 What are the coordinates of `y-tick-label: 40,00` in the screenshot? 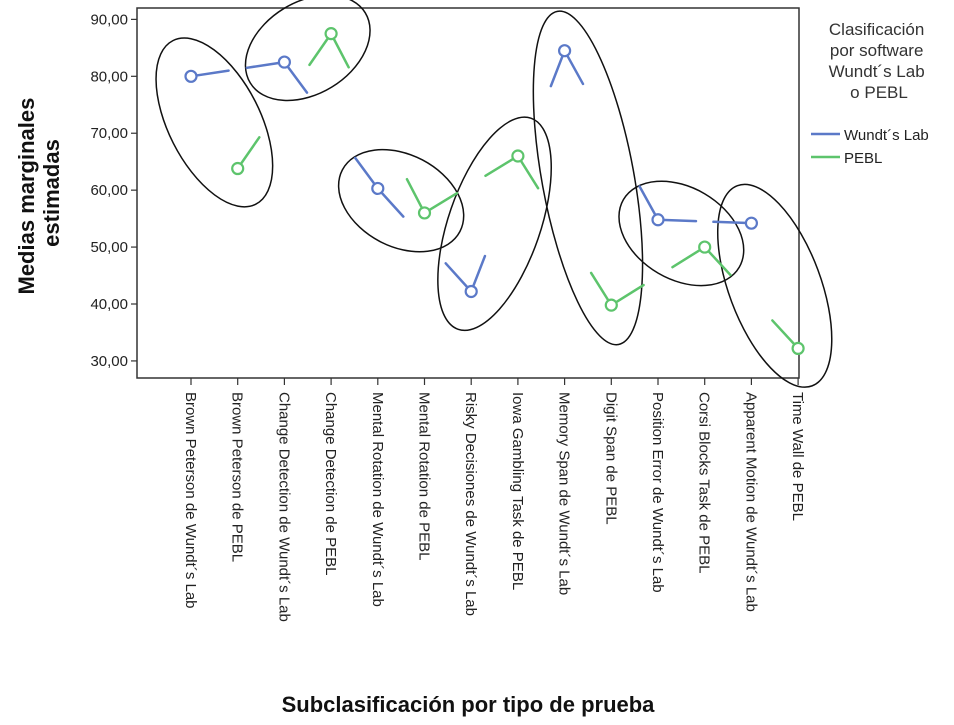 It's located at (109, 304).